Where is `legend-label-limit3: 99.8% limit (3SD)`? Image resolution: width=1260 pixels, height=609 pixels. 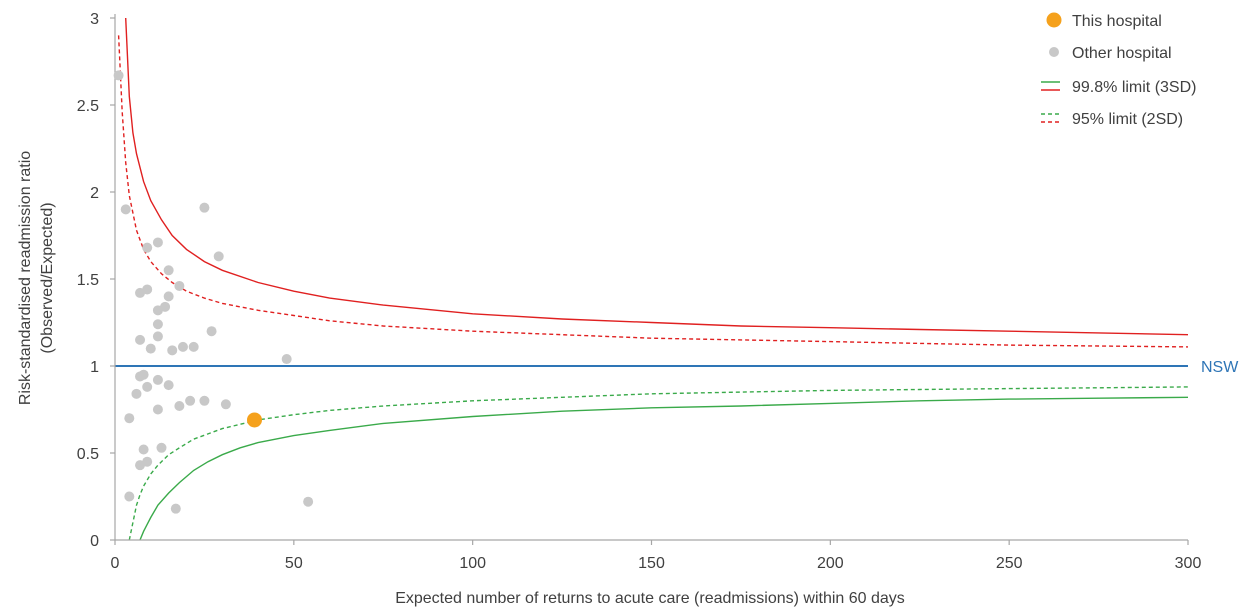 legend-label-limit3: 99.8% limit (3SD) is located at coordinates (1134, 87).